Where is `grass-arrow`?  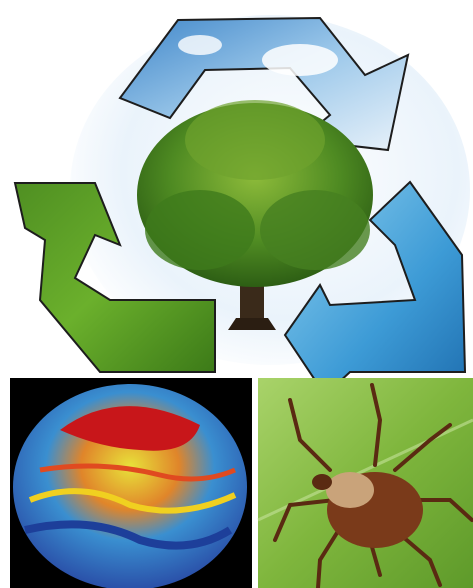
grass-arrow is located at coordinates (114, 277).